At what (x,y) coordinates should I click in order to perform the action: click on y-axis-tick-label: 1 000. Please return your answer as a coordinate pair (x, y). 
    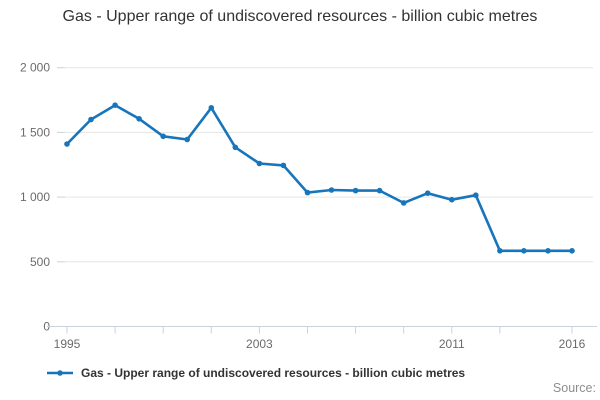
    Looking at the image, I should click on (35, 197).